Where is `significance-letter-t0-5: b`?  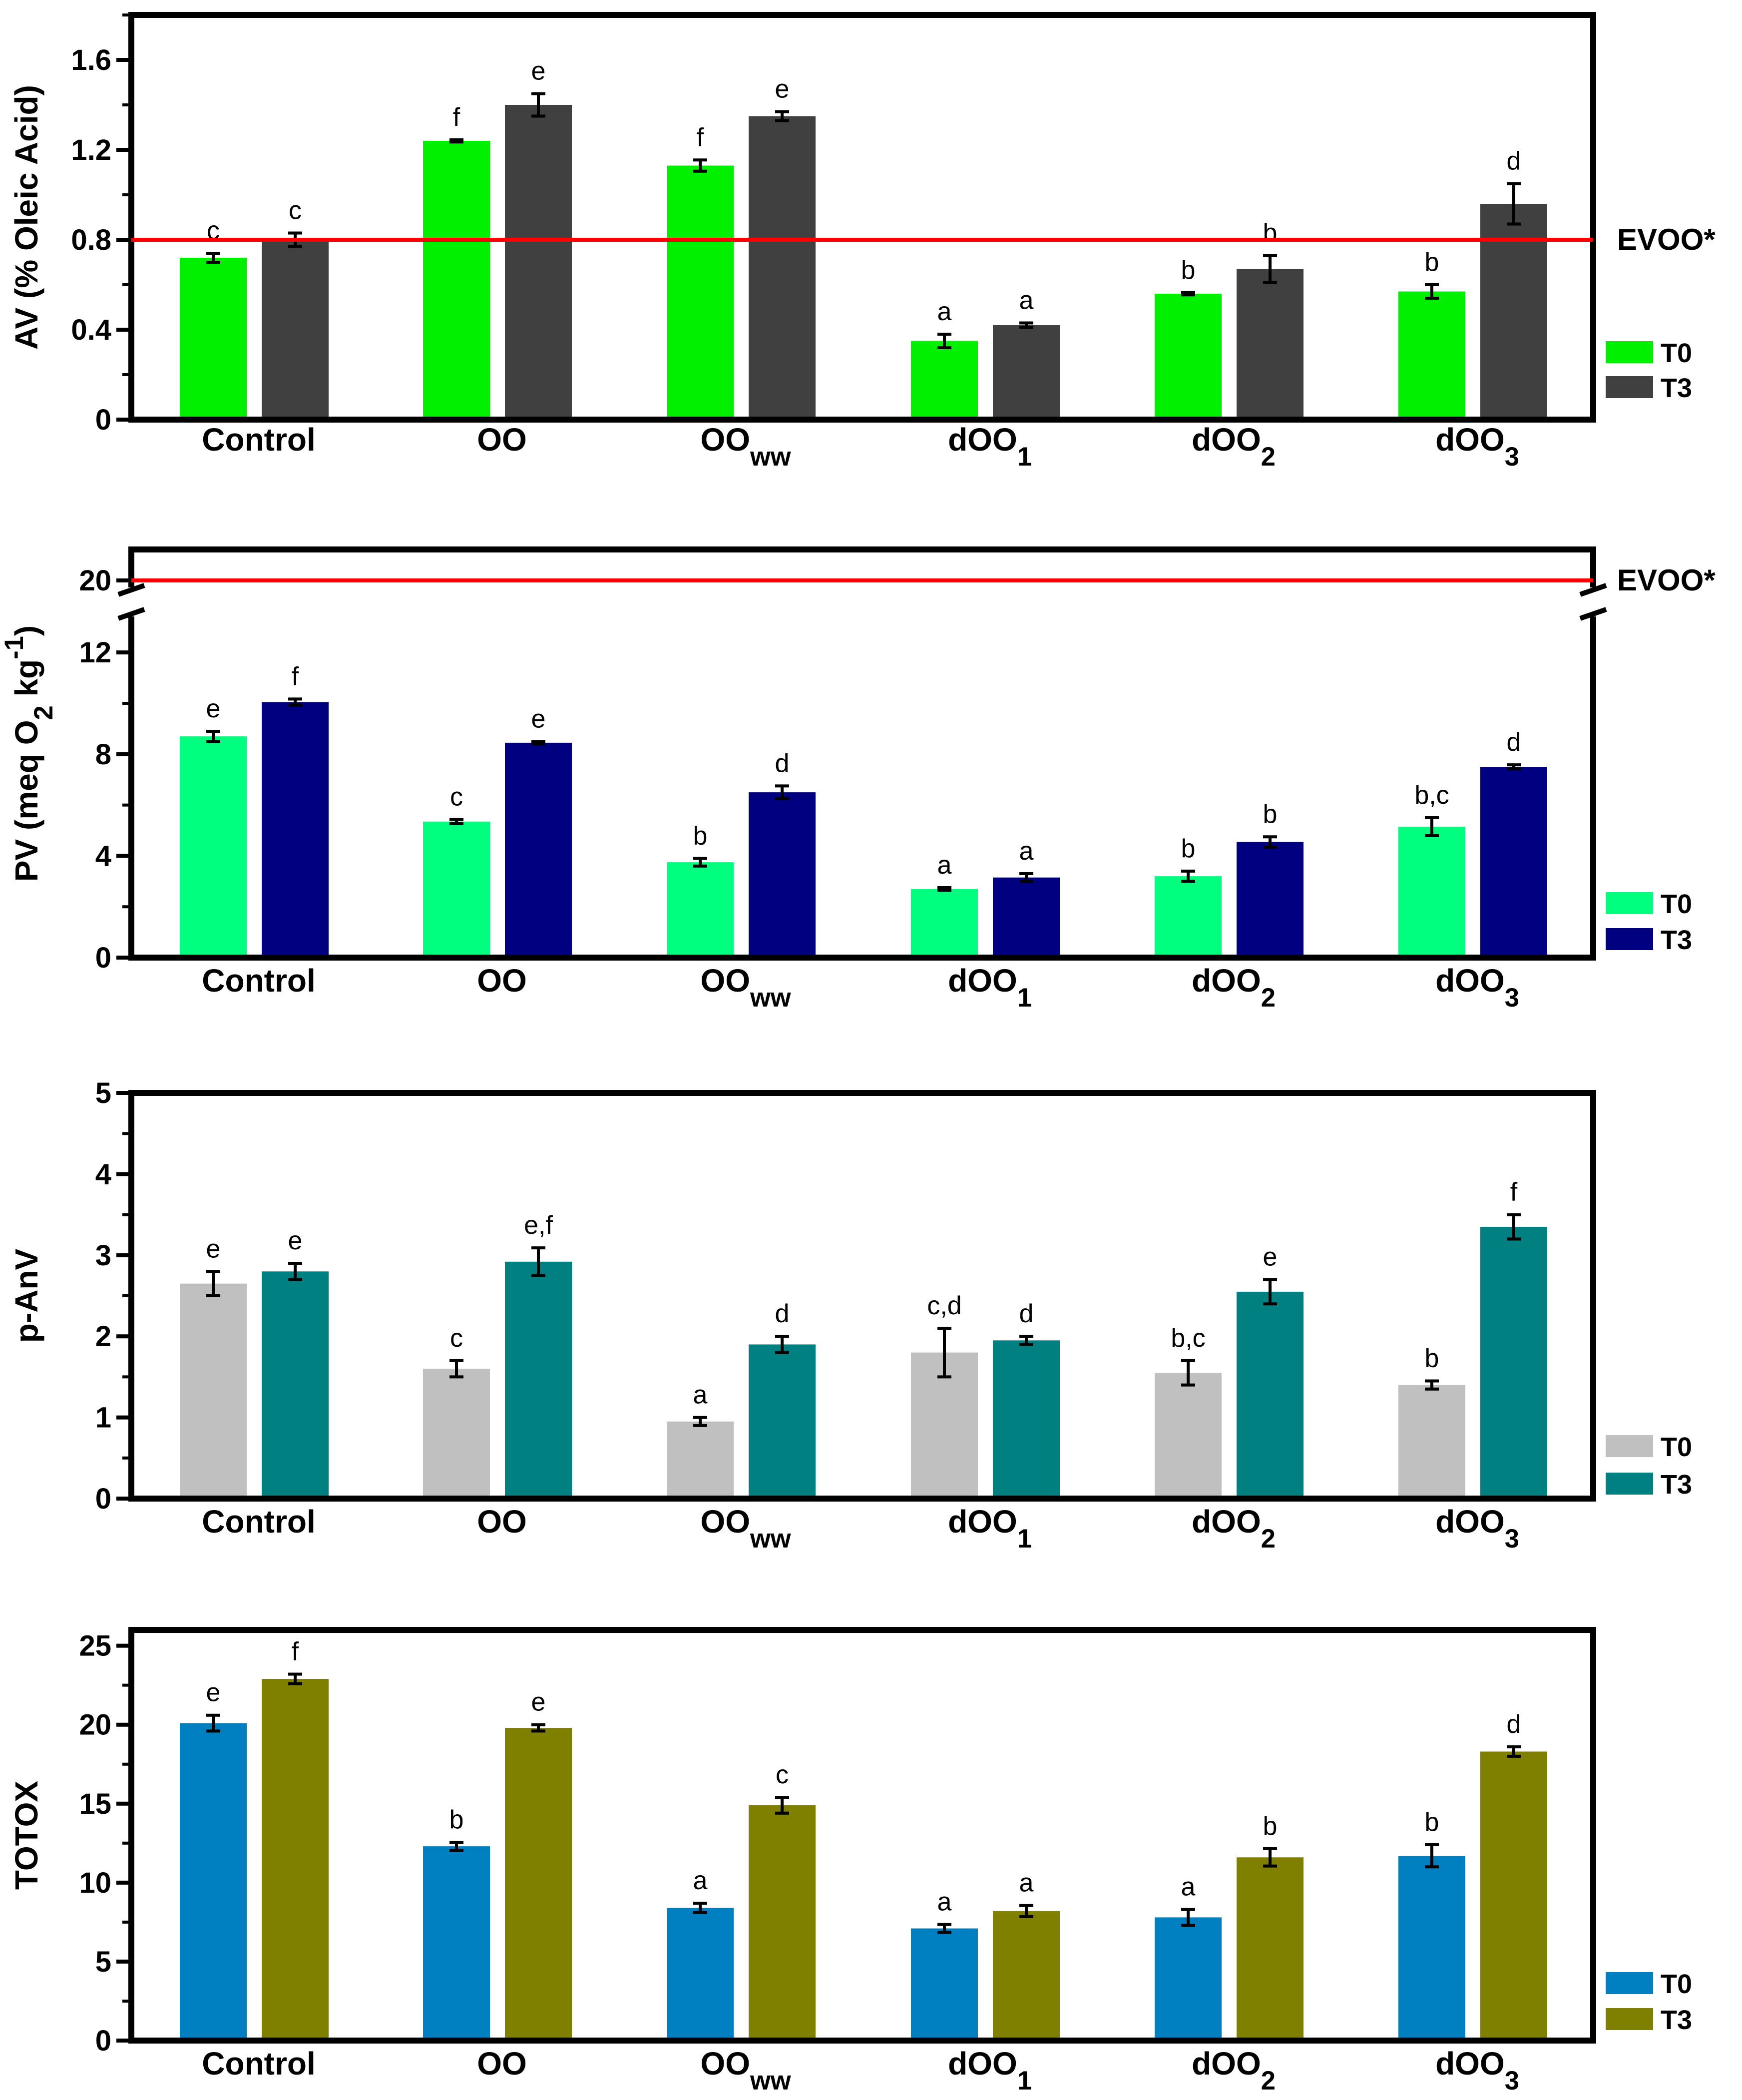 significance-letter-t0-5: b is located at coordinates (1189, 849).